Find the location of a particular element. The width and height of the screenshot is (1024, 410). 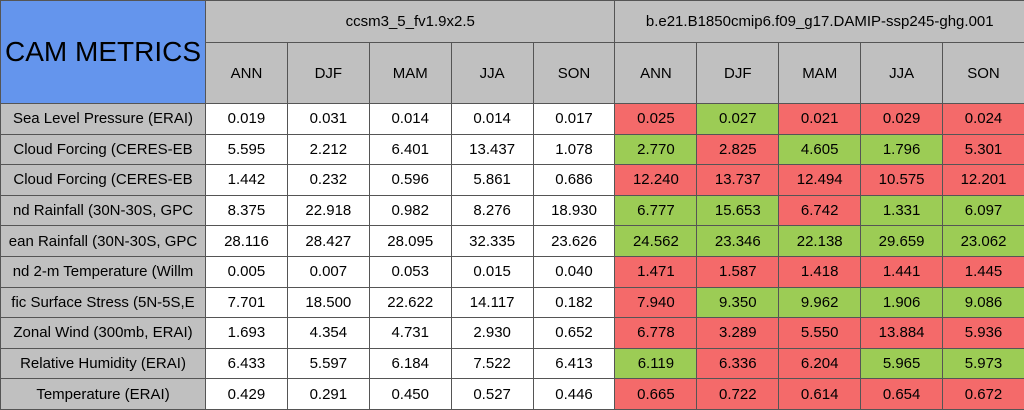

value-cell: 0.017 is located at coordinates (574, 119).